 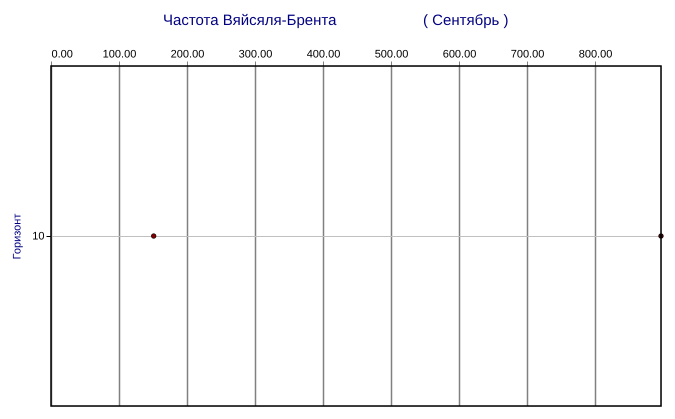 I want to click on x-tick-label: 100.00, so click(x=119, y=54).